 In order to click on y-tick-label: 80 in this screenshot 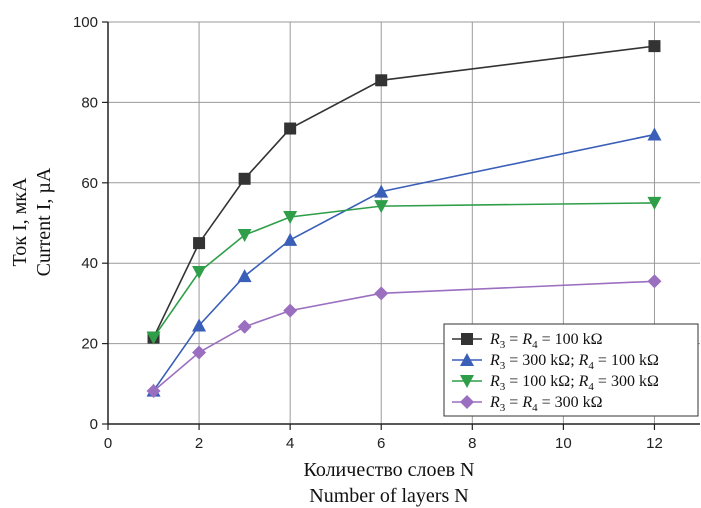, I will do `click(89, 102)`.